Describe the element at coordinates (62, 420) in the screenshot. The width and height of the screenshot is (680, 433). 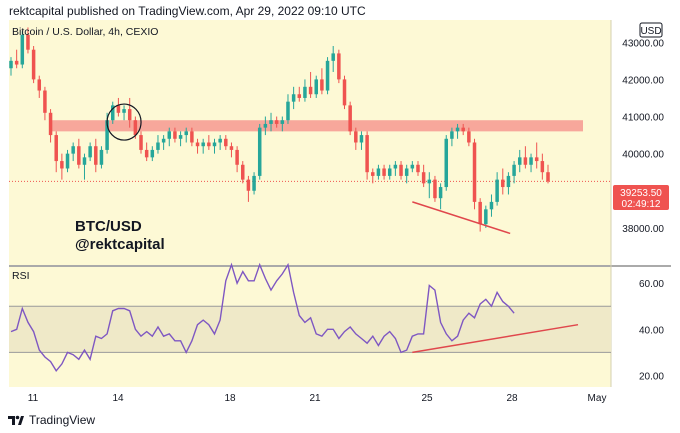
I see `footer-logo-text: TradingView` at that location.